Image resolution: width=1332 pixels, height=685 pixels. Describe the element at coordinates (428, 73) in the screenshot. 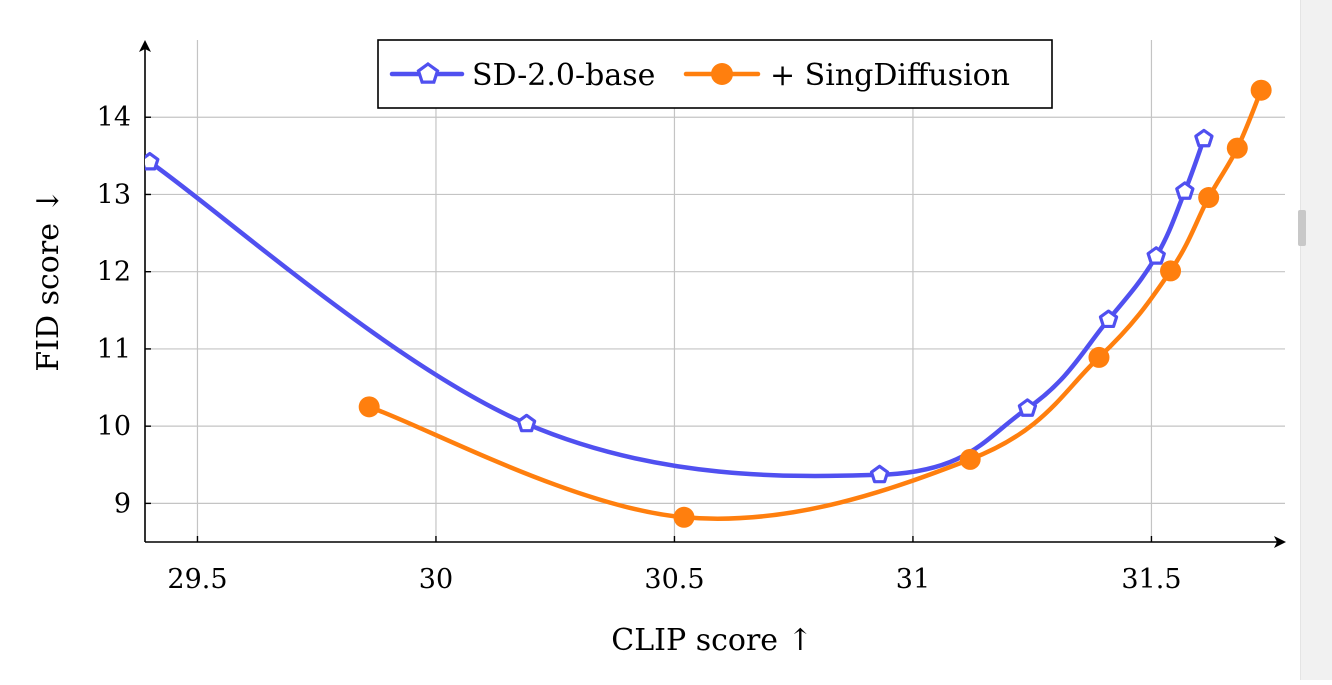

I see `legend-pentagon-icon` at that location.